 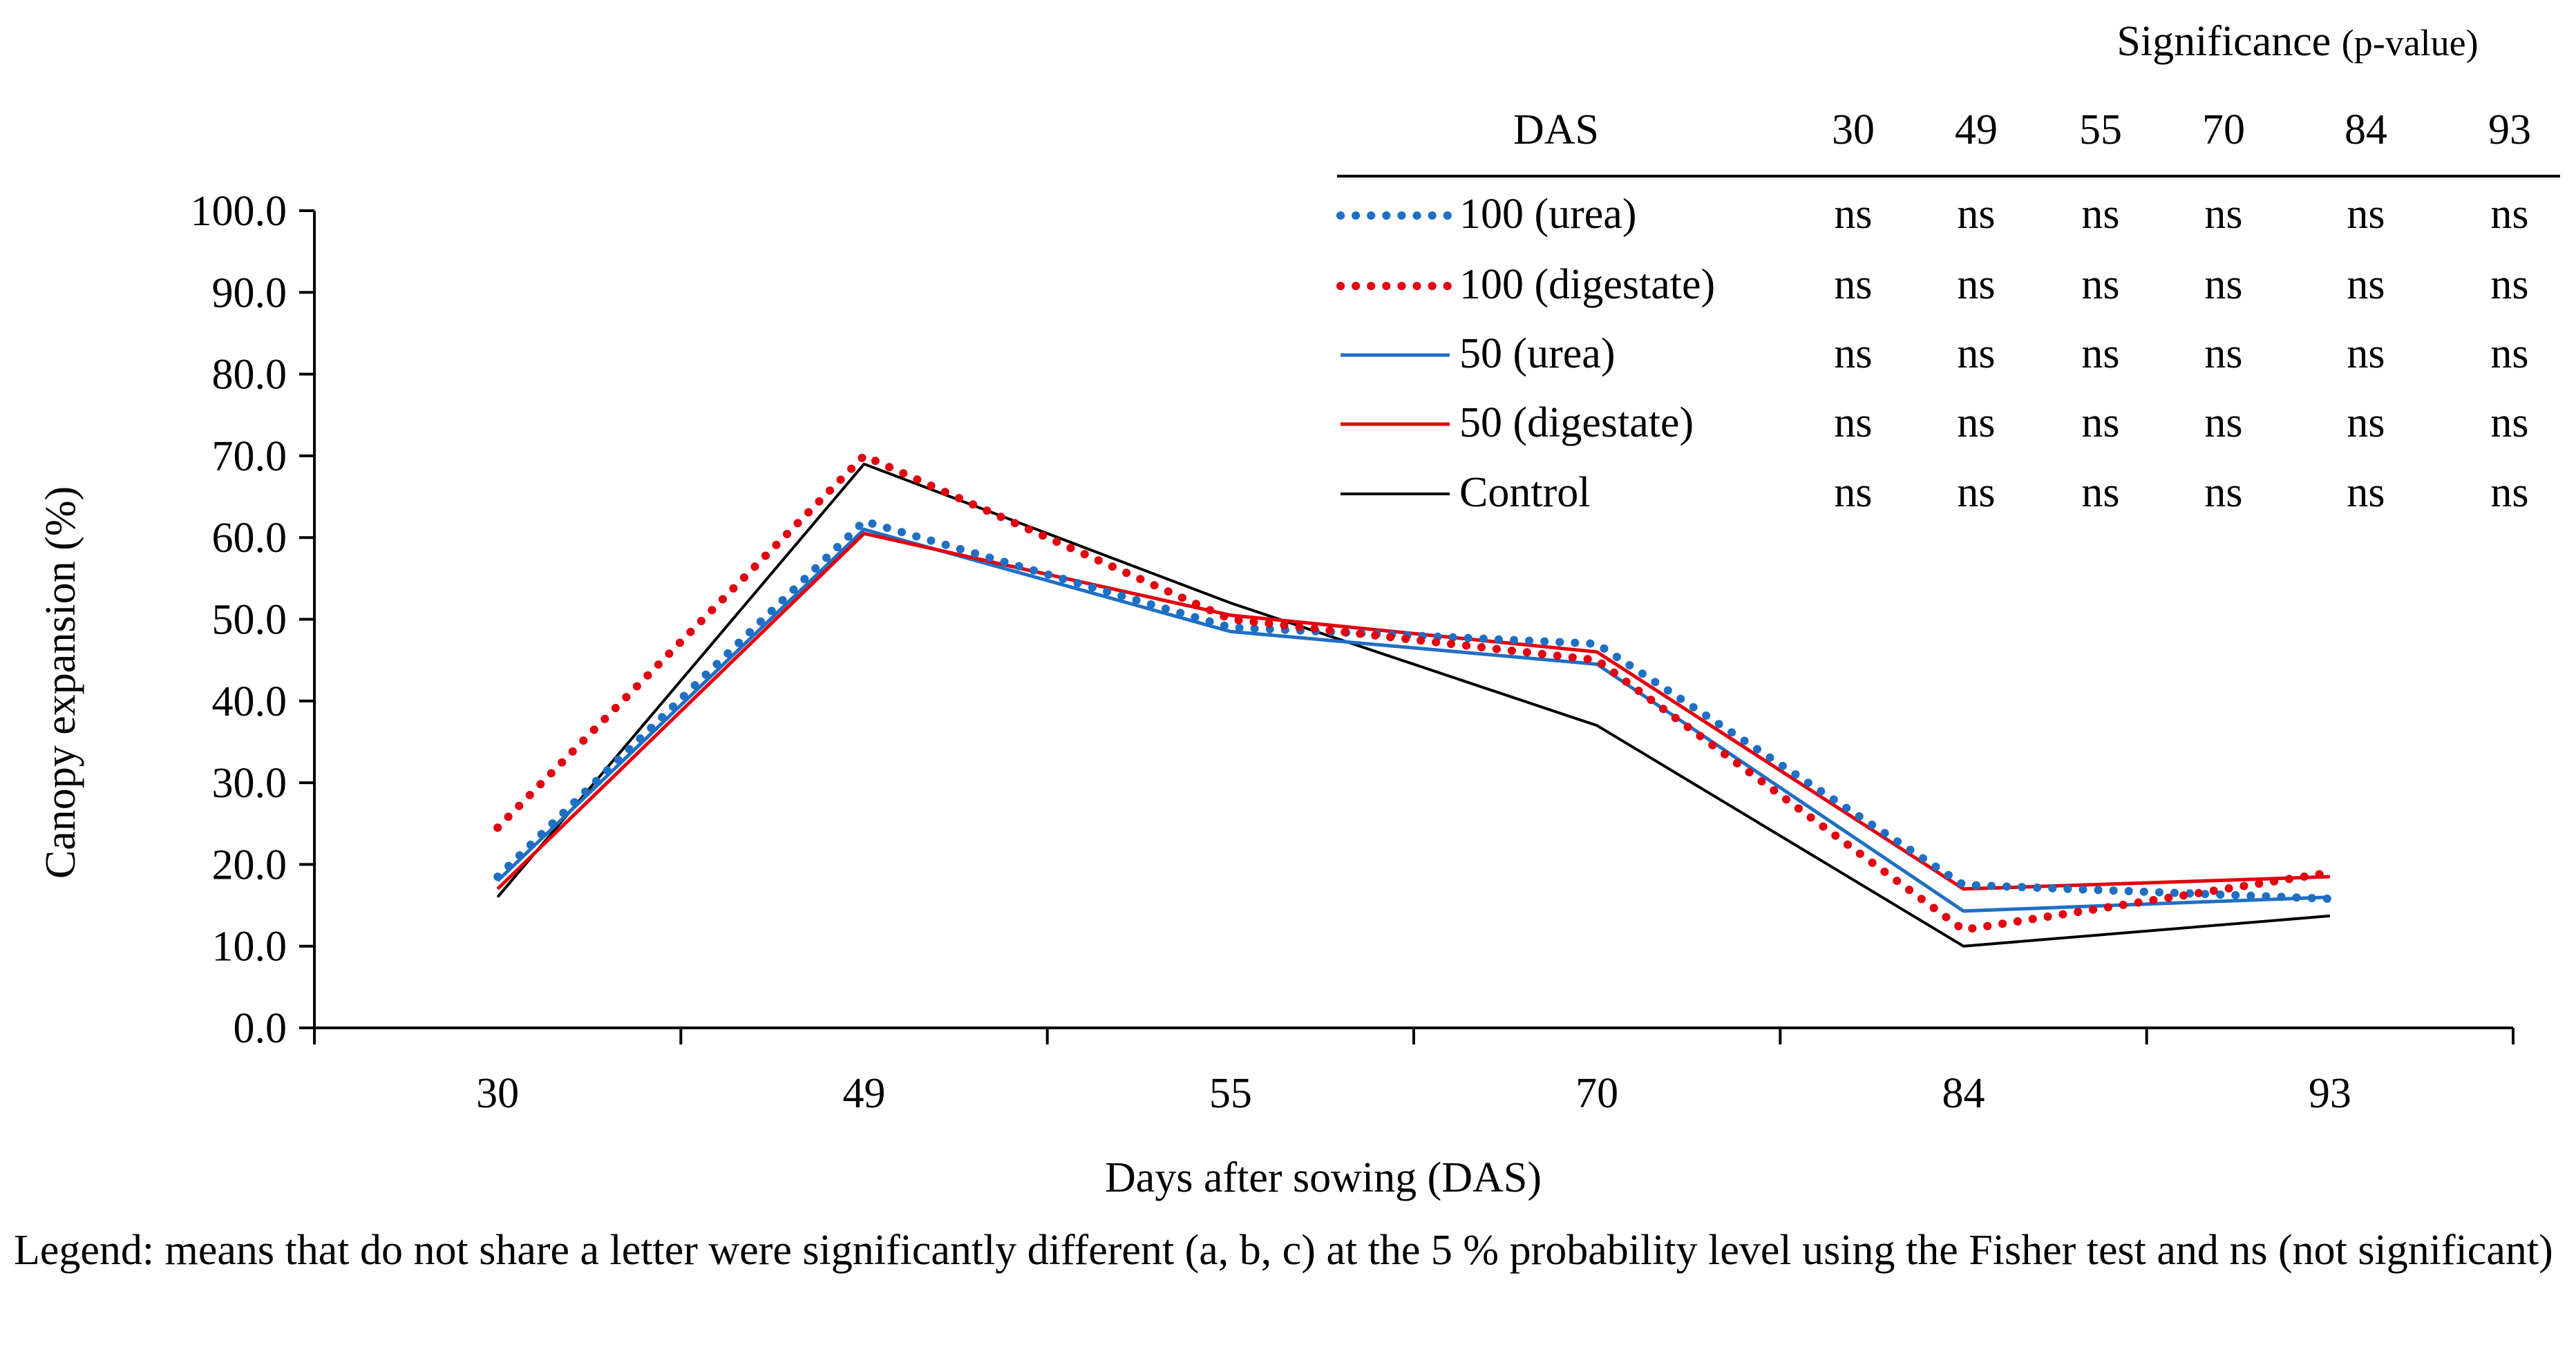 What do you see at coordinates (239, 211) in the screenshot?
I see `y-tick-label: 100.0` at bounding box center [239, 211].